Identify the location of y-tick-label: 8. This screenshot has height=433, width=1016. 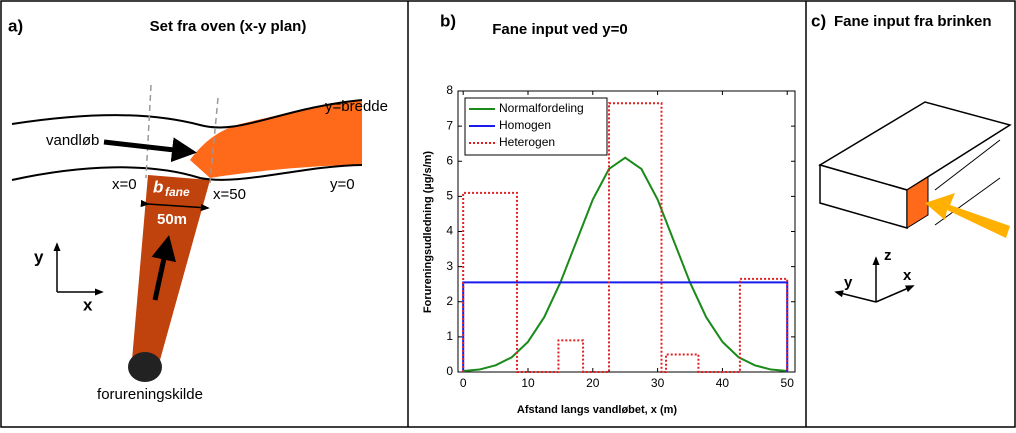
(449, 90).